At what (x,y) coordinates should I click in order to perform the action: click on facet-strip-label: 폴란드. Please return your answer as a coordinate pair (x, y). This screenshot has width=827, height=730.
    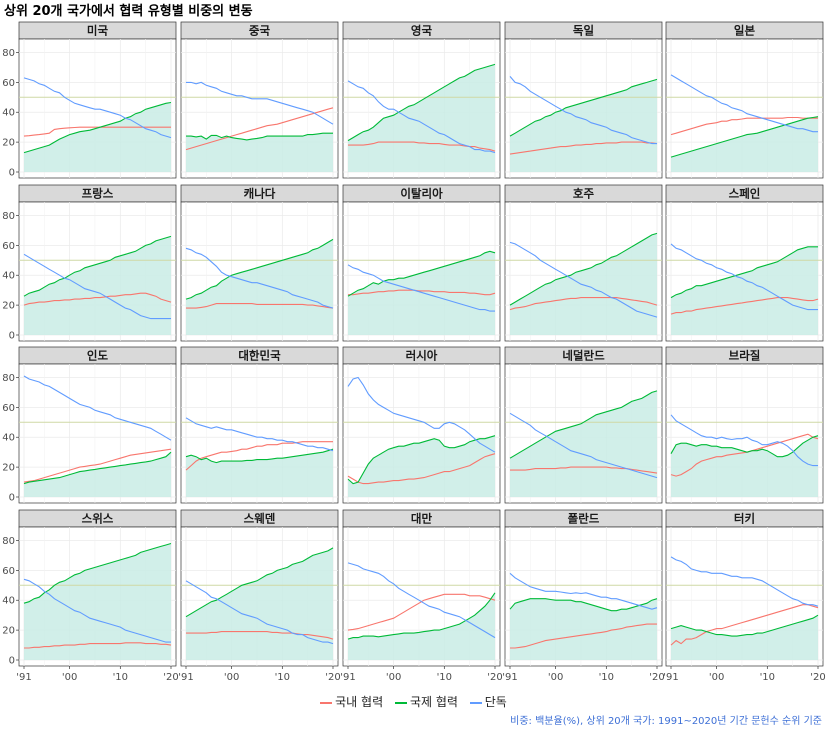
    Looking at the image, I should click on (584, 519).